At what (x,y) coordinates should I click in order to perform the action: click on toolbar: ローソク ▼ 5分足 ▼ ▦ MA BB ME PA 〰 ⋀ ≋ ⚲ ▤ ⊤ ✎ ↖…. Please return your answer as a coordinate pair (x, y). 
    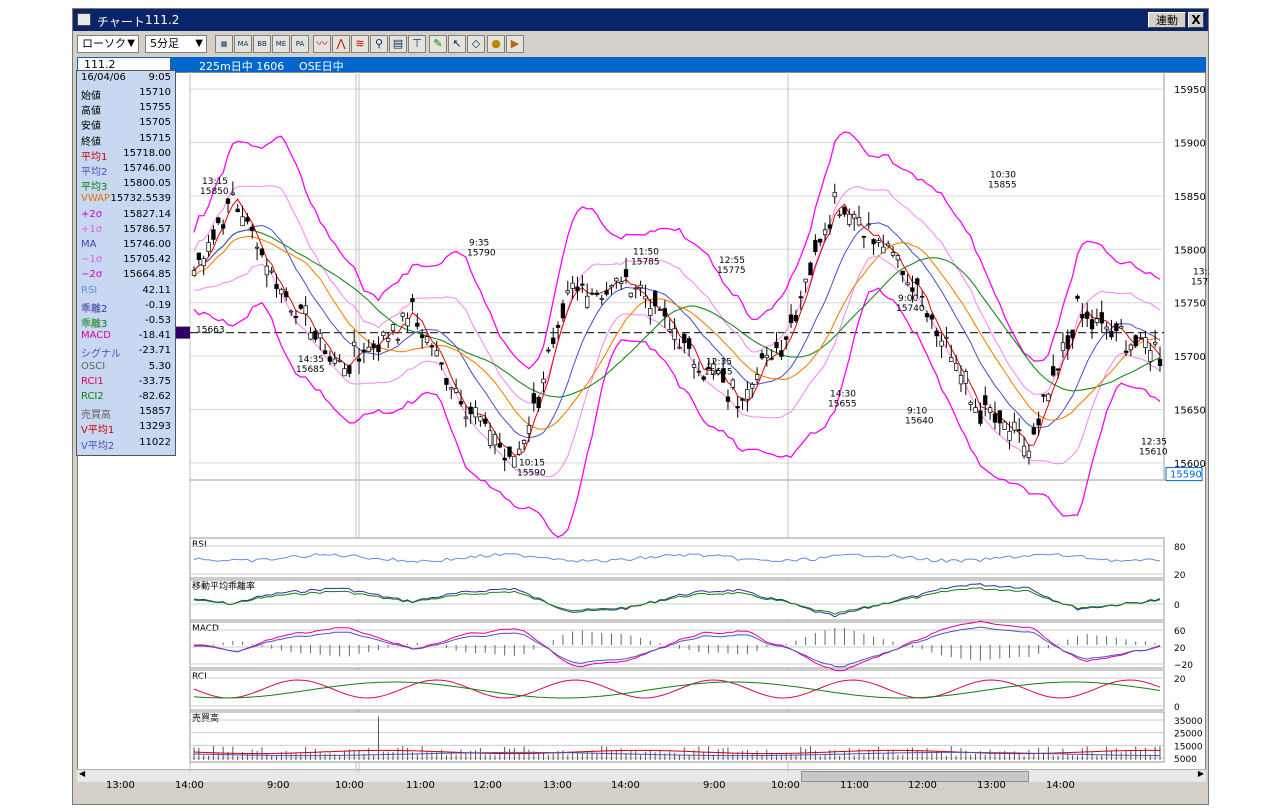
    Looking at the image, I should click on (640, 44).